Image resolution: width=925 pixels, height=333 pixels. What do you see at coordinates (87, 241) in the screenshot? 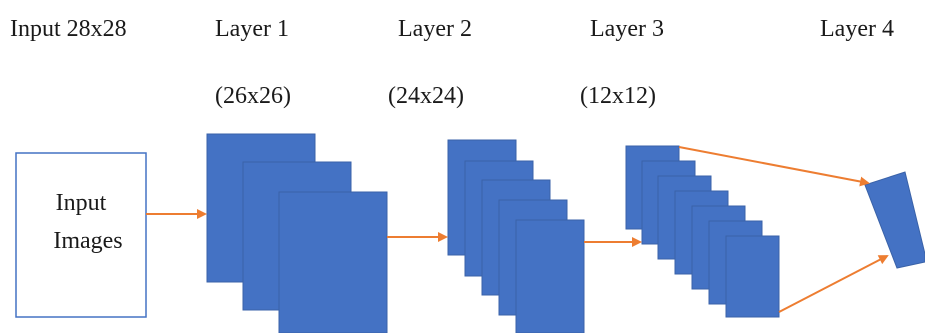
I see `input-box-line2: Images` at bounding box center [87, 241].